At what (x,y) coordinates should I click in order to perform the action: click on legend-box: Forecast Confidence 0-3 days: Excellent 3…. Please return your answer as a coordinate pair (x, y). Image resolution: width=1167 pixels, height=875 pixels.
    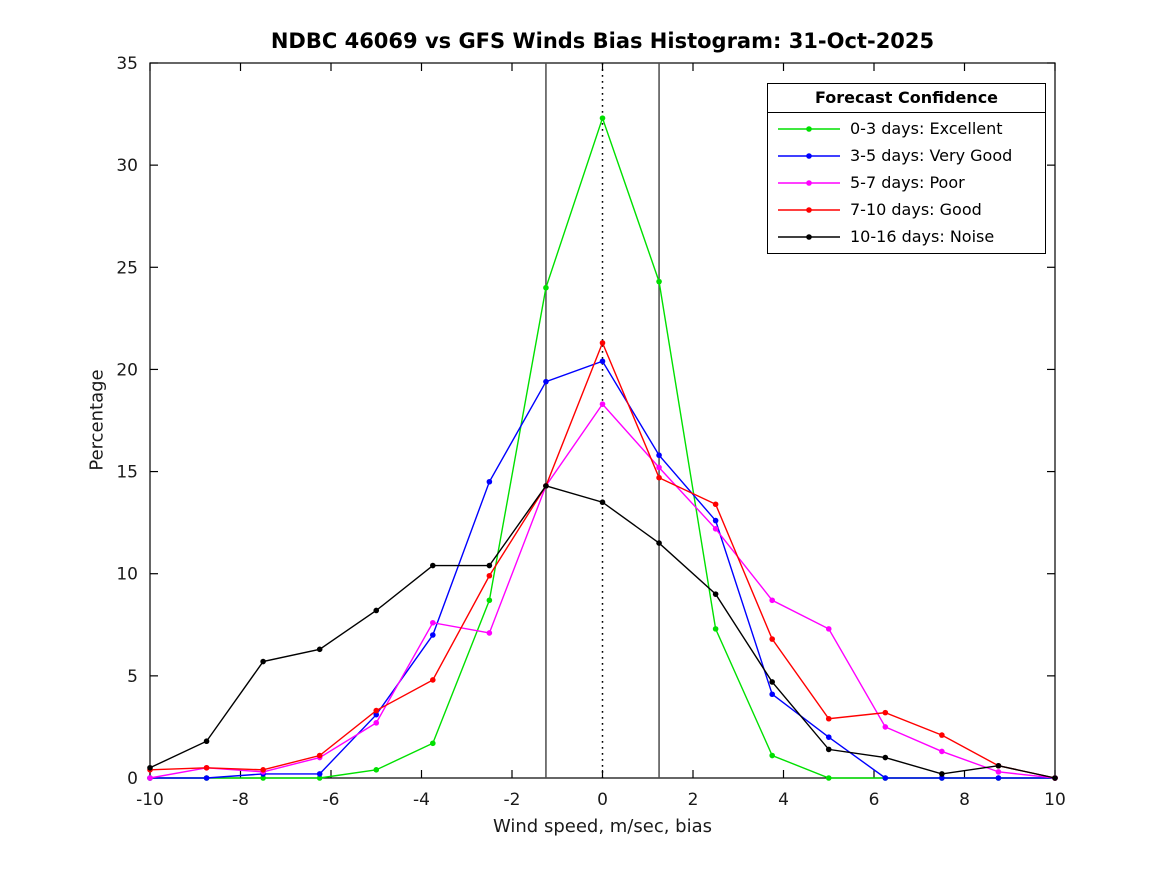
    Looking at the image, I should click on (906, 168).